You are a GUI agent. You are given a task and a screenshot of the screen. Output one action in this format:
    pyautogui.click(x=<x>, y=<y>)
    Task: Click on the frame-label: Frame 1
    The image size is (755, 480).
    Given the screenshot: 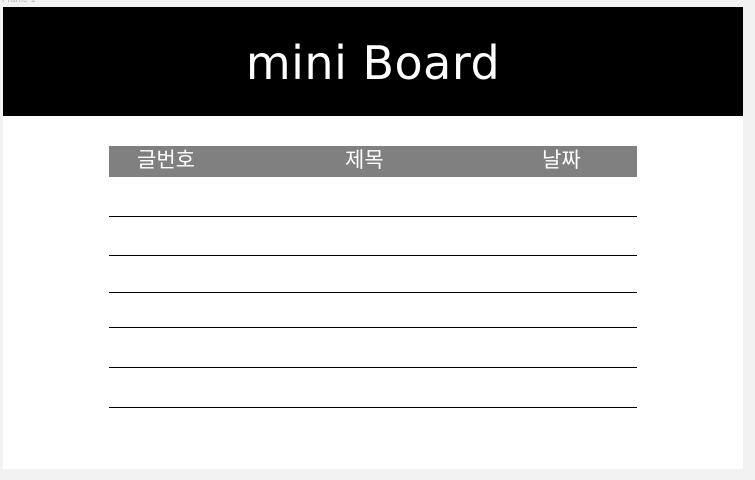 What is the action you would take?
    pyautogui.click(x=19, y=2)
    